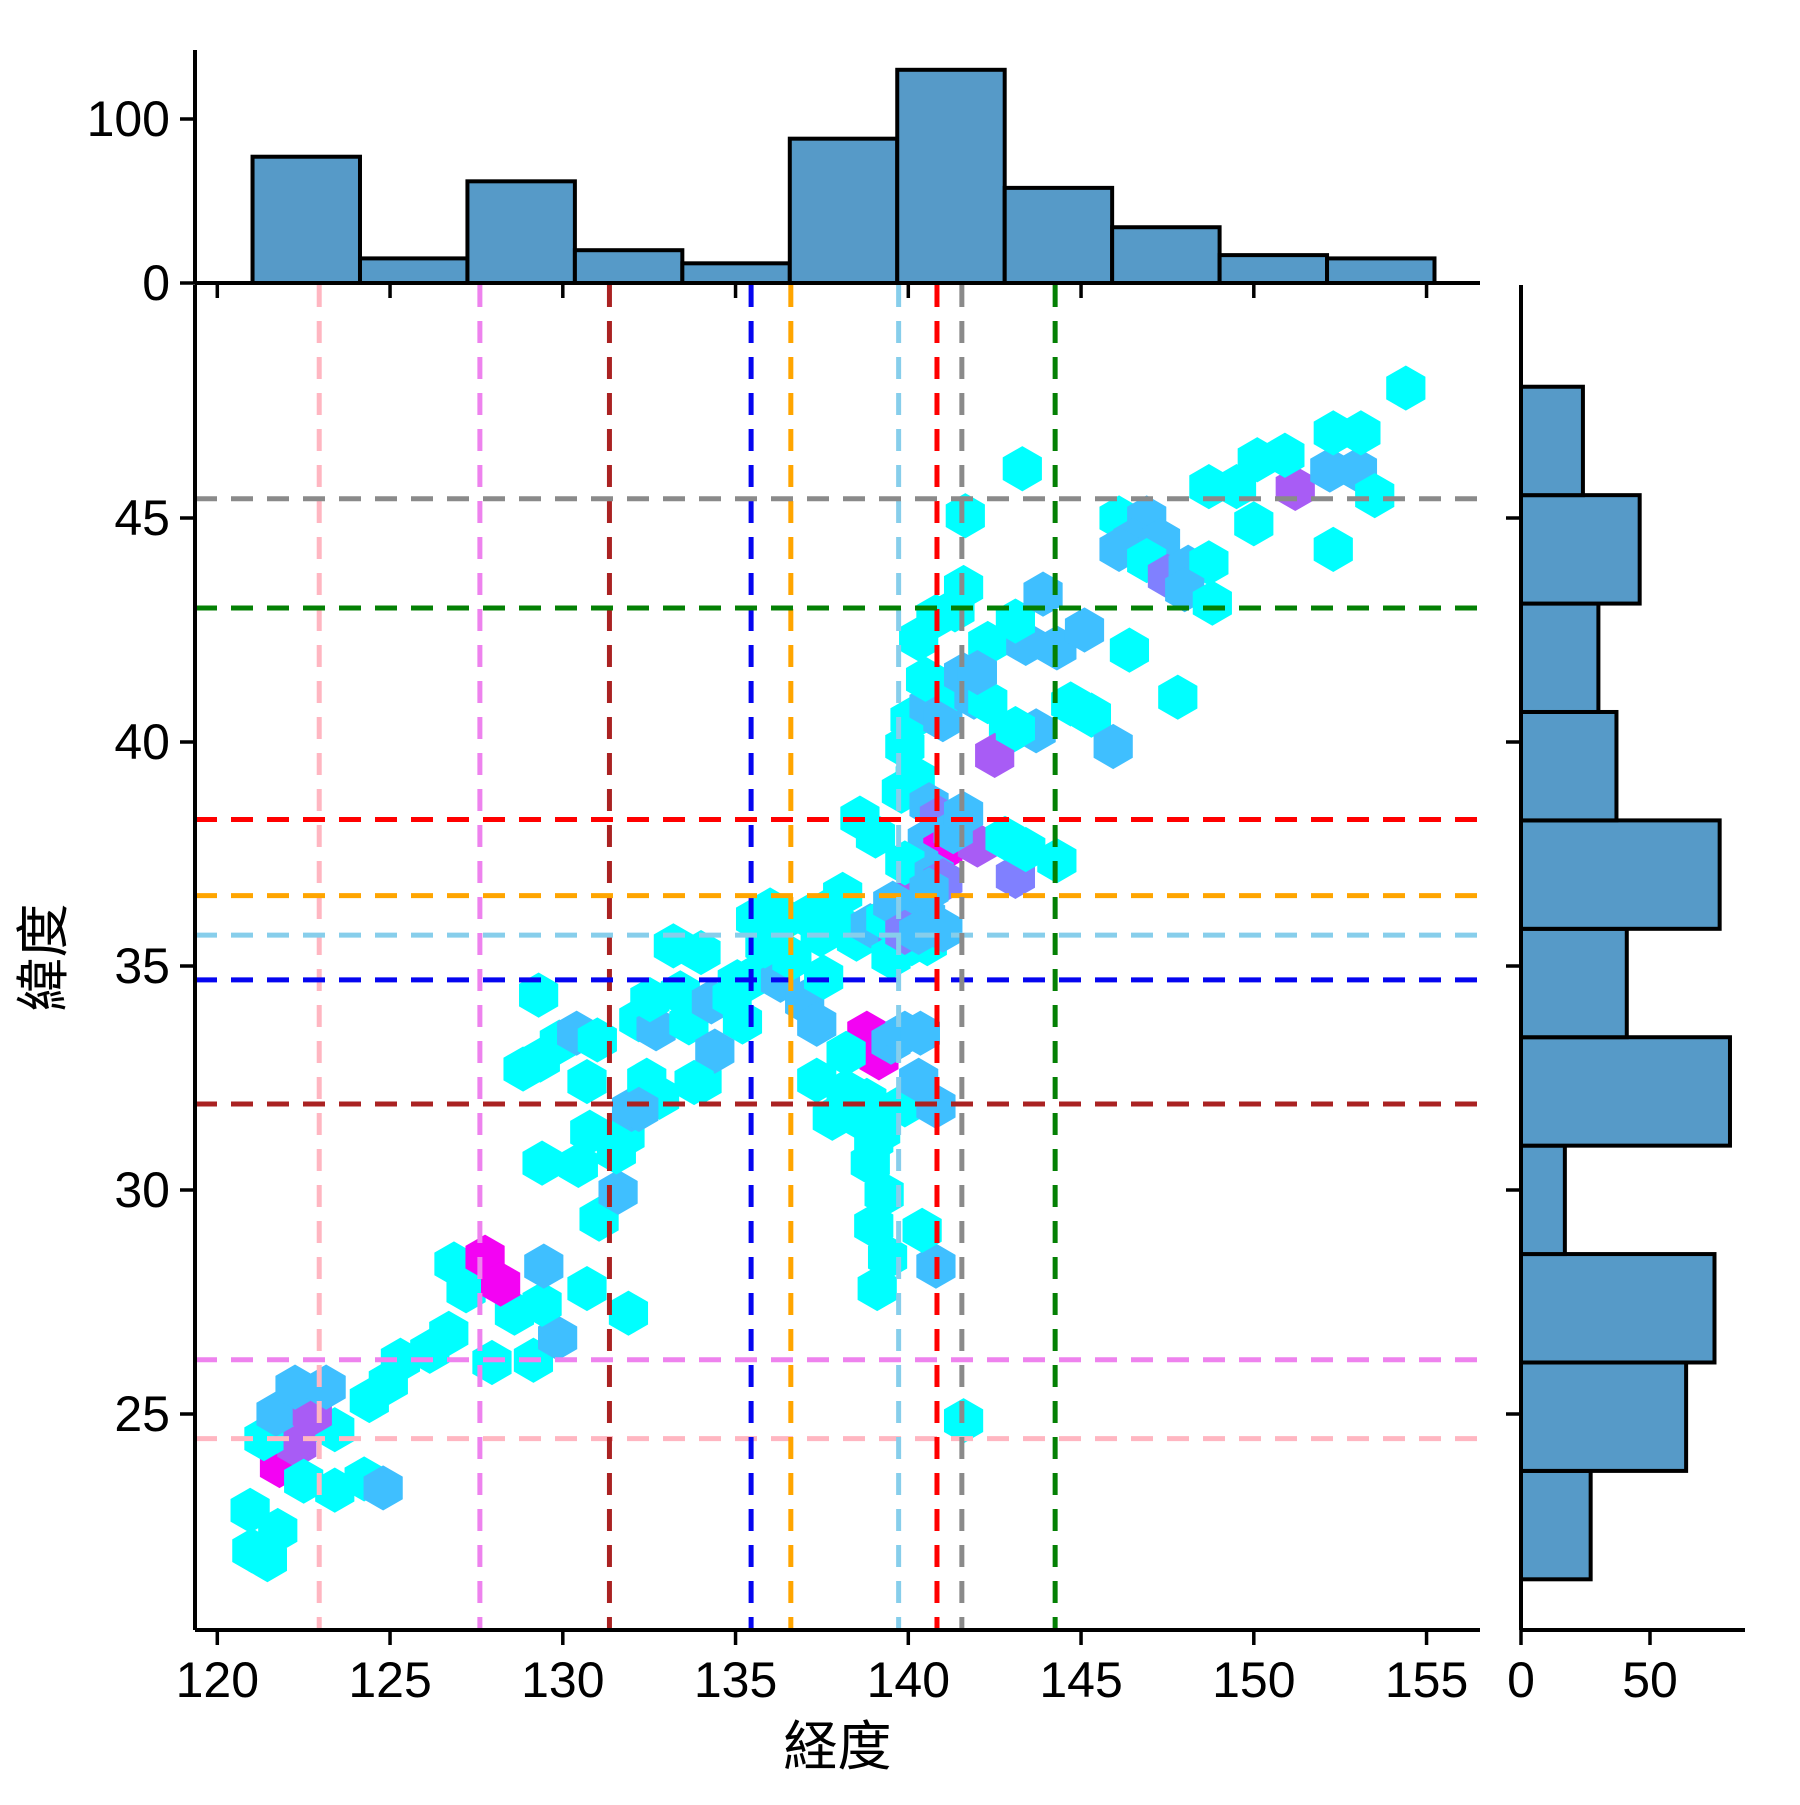 This screenshot has width=1800, height=1805. Describe the element at coordinates (838, 1747) in the screenshot. I see `x-axis-title: 経度` at that location.